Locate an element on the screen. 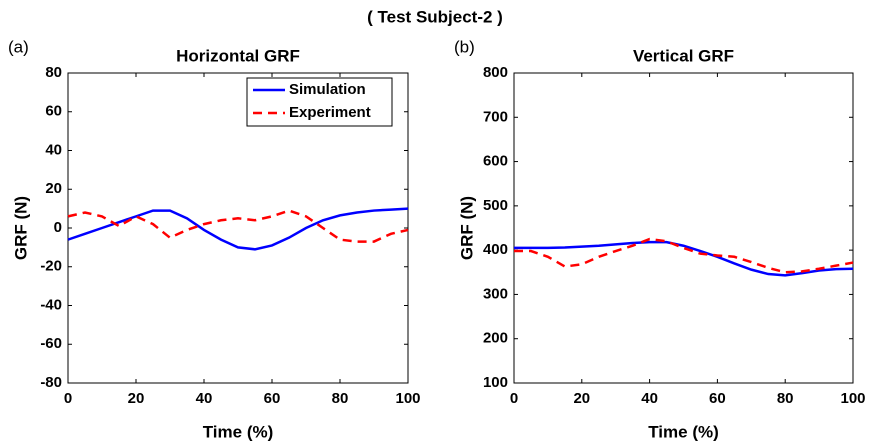 The height and width of the screenshot is (443, 870). subplot-title: Vertical GRF is located at coordinates (683, 55).